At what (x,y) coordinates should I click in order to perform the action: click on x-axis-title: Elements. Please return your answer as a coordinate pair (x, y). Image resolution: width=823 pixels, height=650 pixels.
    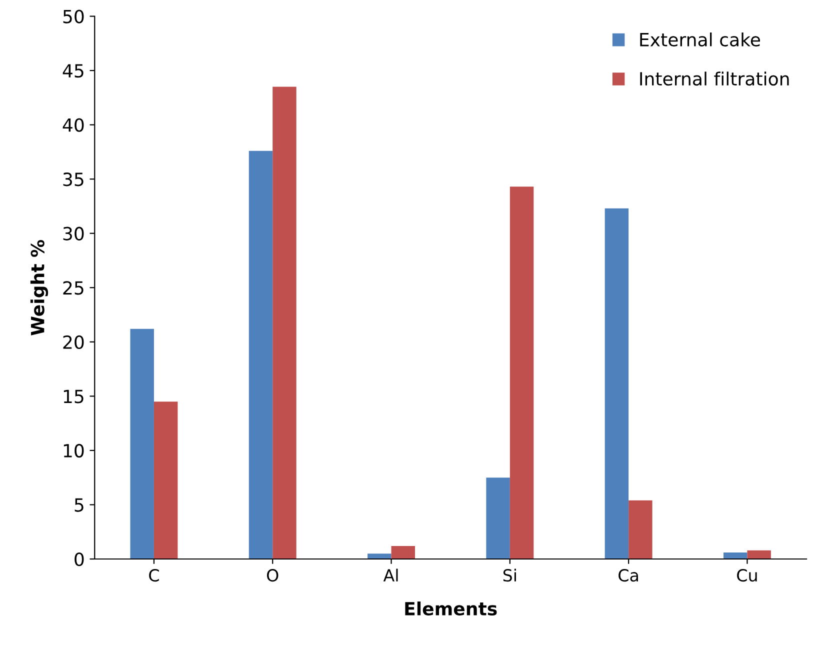
    Looking at the image, I should click on (451, 609).